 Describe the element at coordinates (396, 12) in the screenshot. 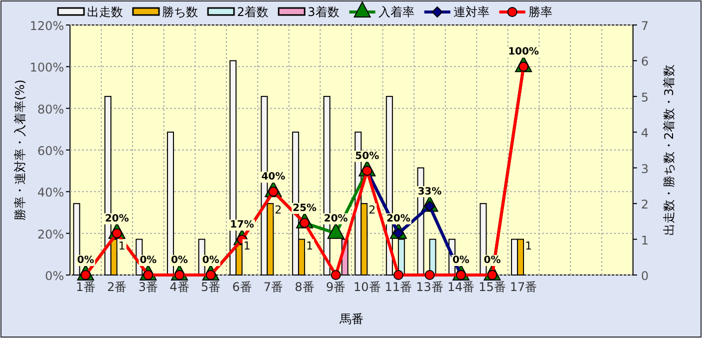

I see `legend-label: 入着率` at that location.